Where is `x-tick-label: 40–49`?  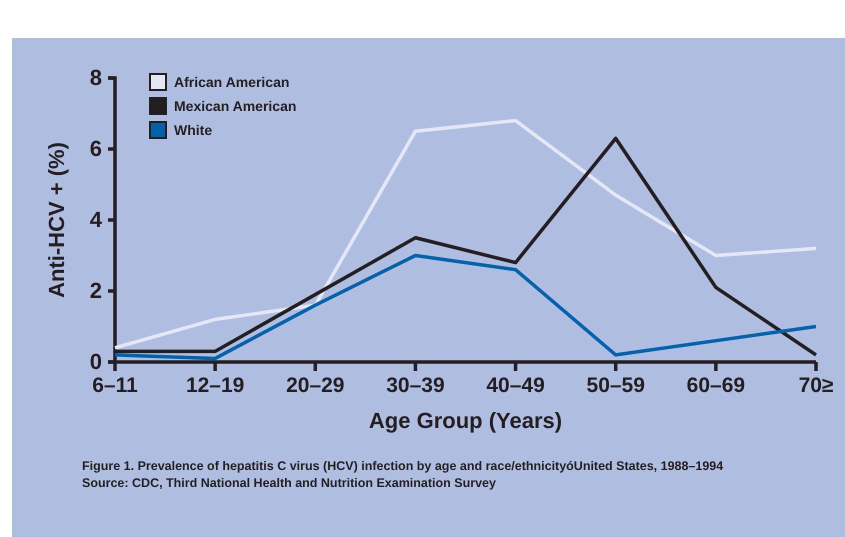
x-tick-label: 40–49 is located at coordinates (515, 385).